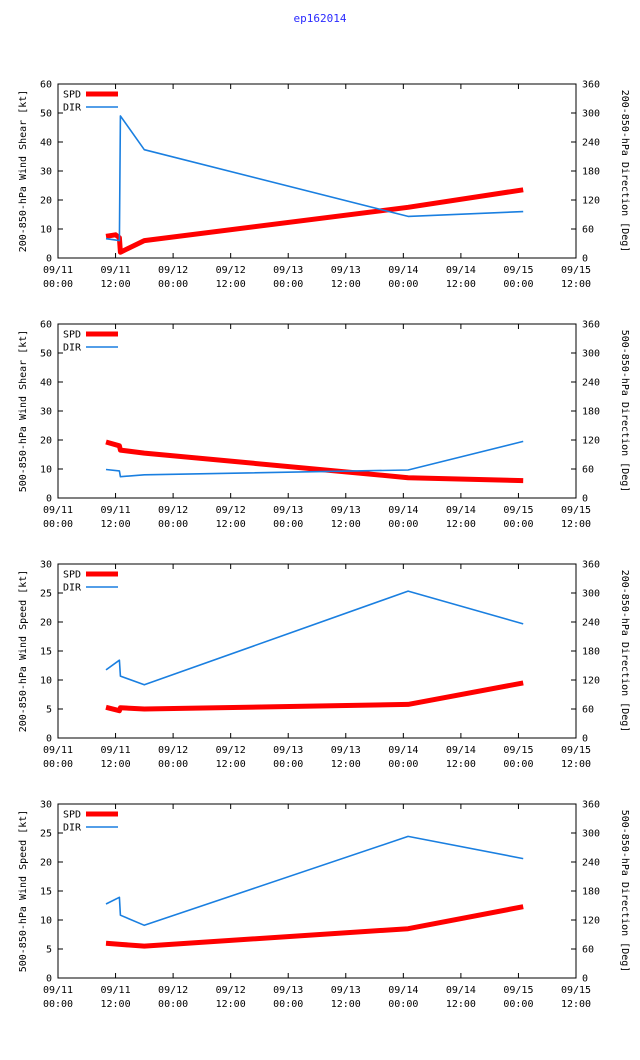 The height and width of the screenshot is (1060, 640). What do you see at coordinates (49, 710) in the screenshot?
I see `y-tick-label: 5` at bounding box center [49, 710].